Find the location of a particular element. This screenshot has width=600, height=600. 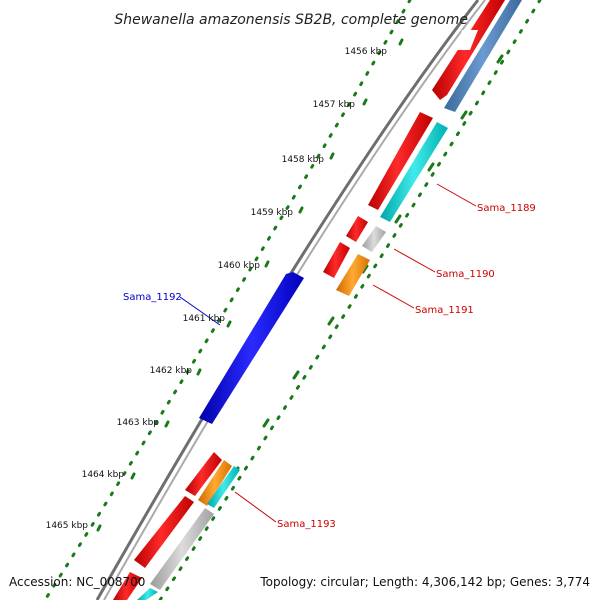

gene-label-sama-1190: Sama_1190 is located at coordinates (465, 274).